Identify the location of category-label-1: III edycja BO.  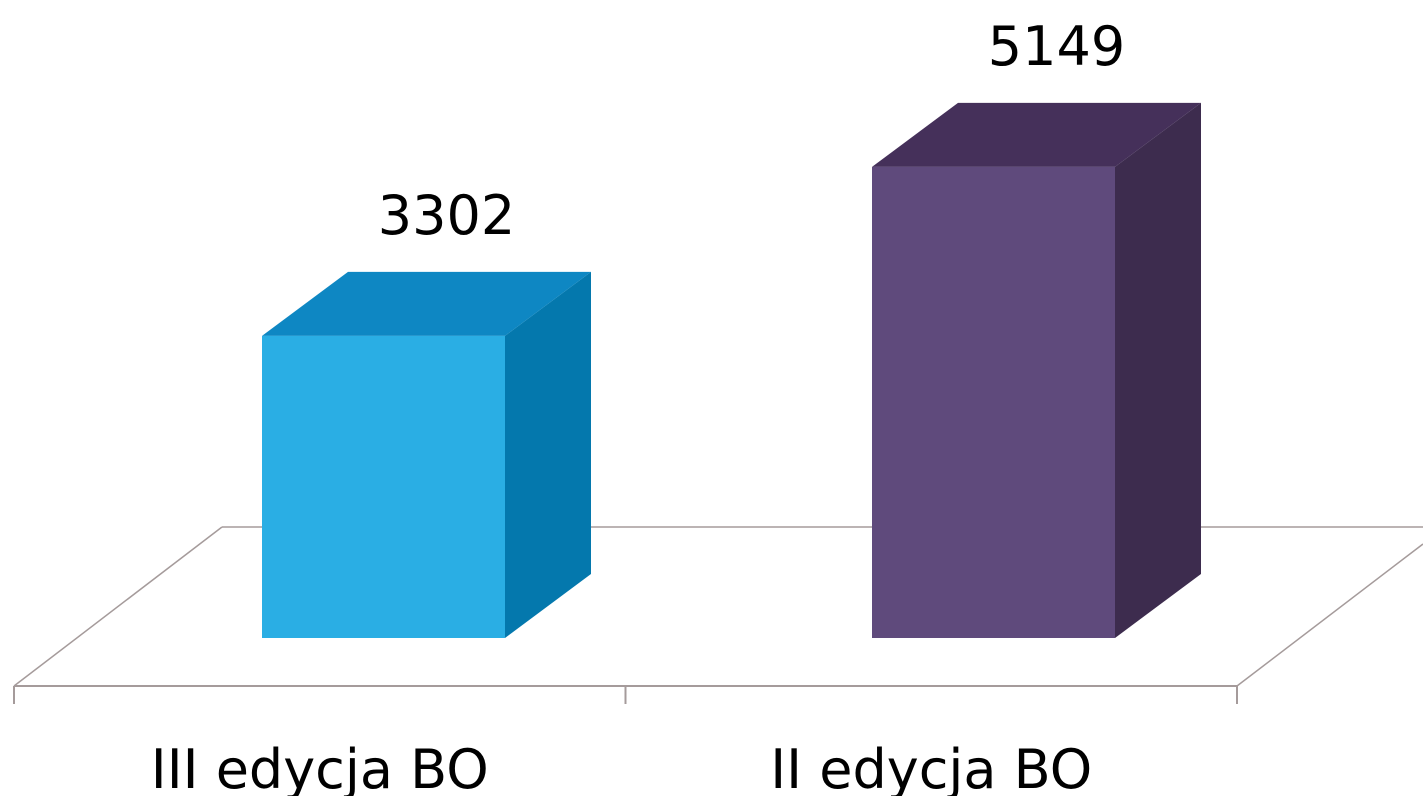
(320, 767).